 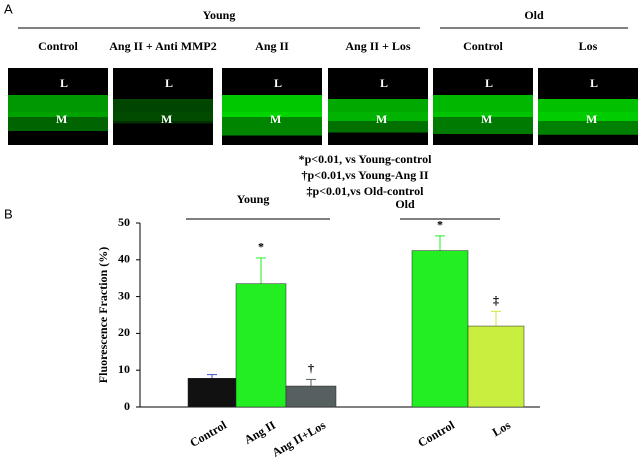 What do you see at coordinates (260, 432) in the screenshot?
I see `x-tick-label: Ang II` at bounding box center [260, 432].